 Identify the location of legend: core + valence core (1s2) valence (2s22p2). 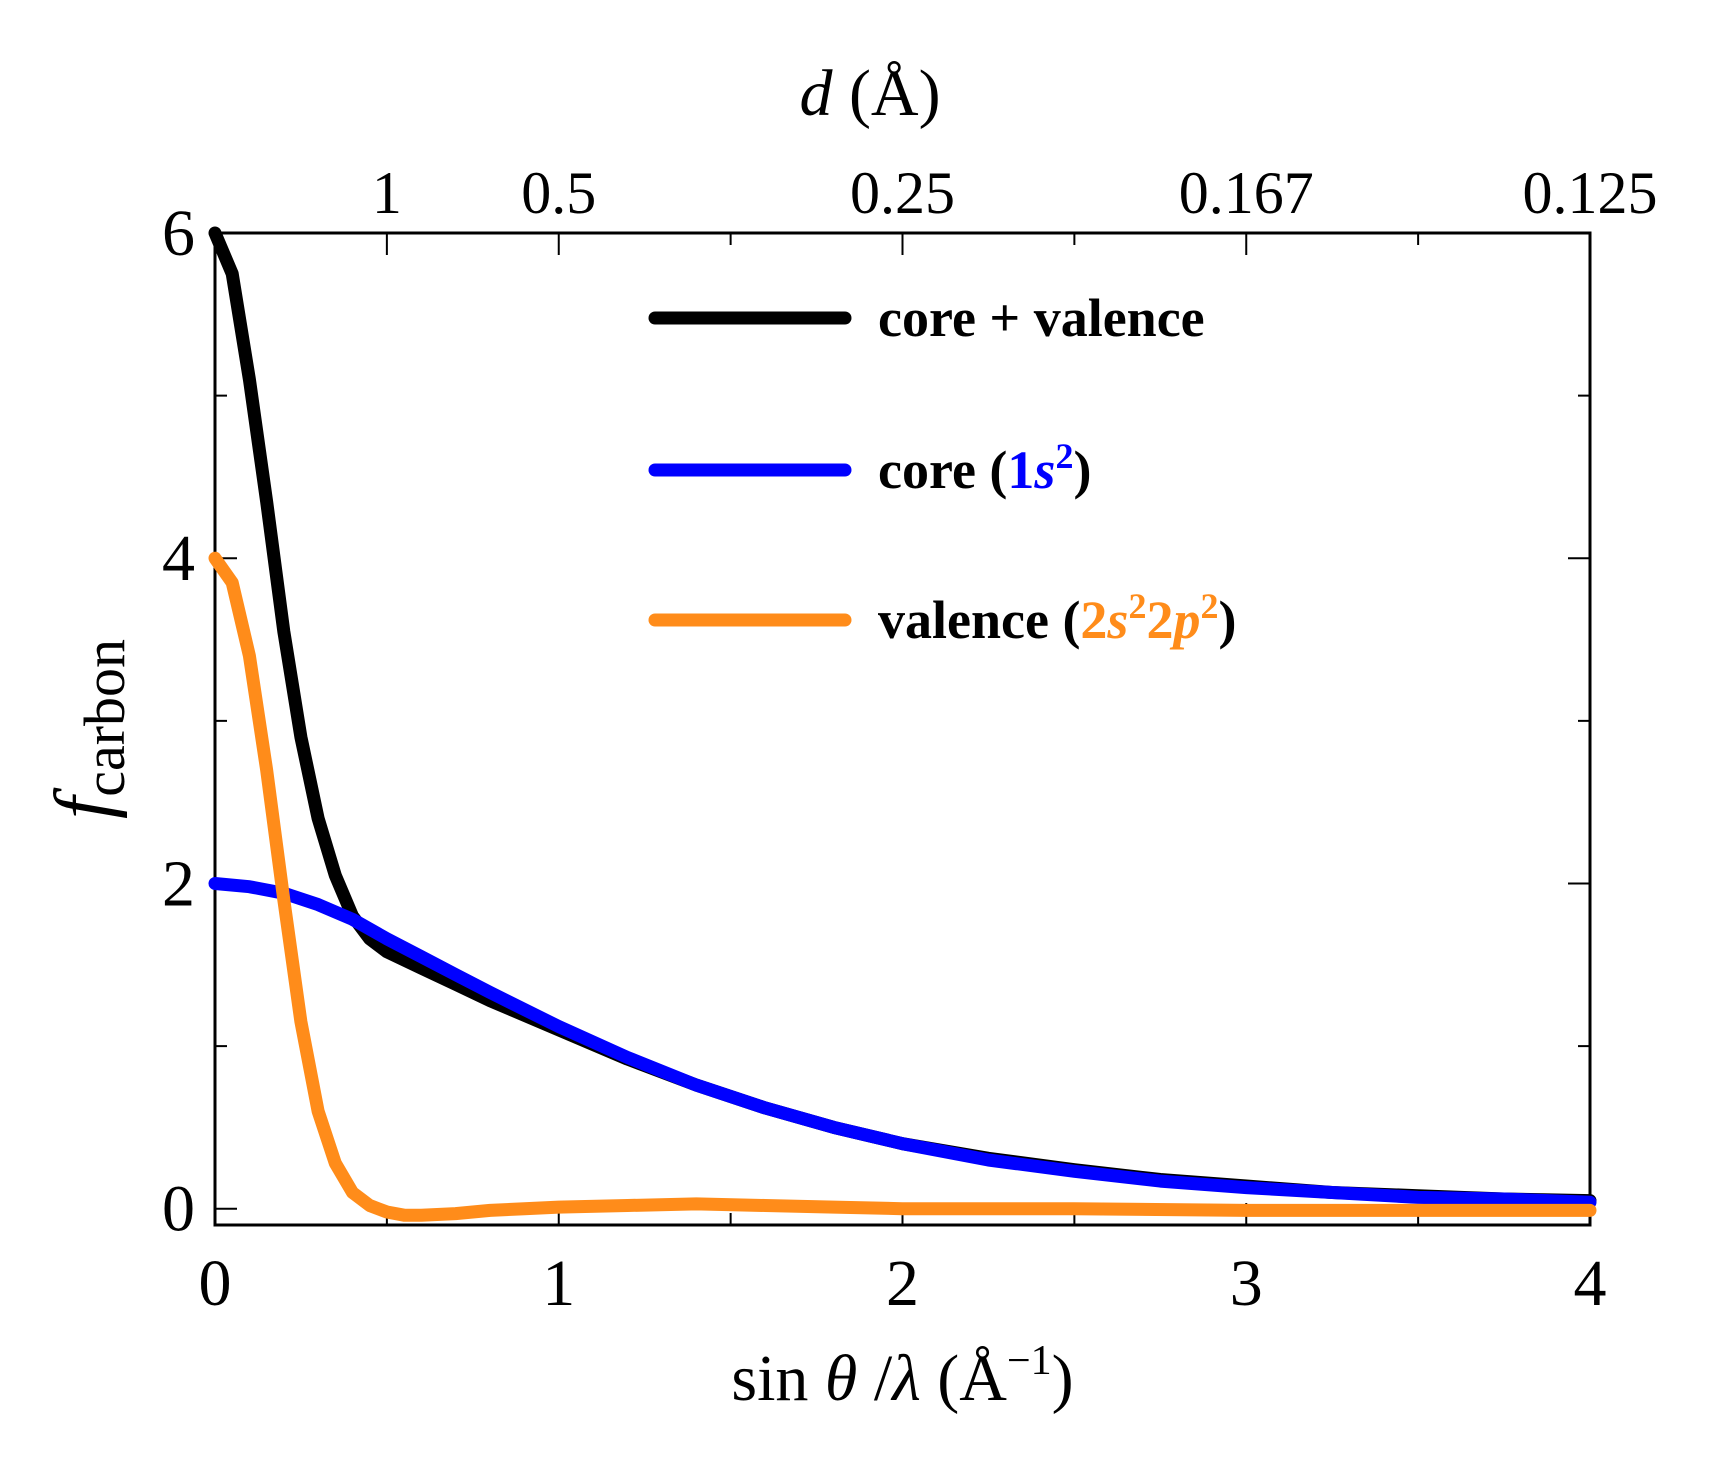
(942, 469).